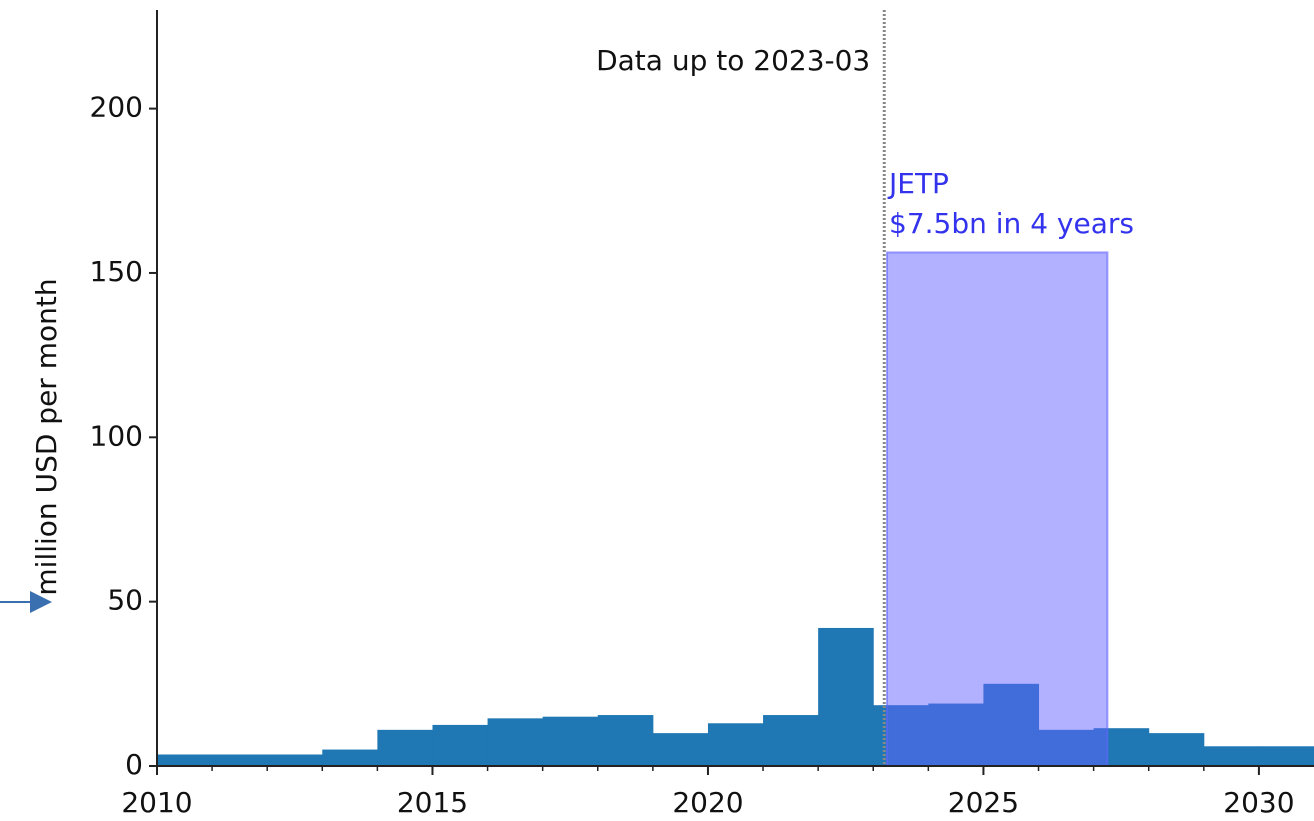 This screenshot has width=1314, height=821. What do you see at coordinates (134, 764) in the screenshot?
I see `y-tick-label: 0` at bounding box center [134, 764].